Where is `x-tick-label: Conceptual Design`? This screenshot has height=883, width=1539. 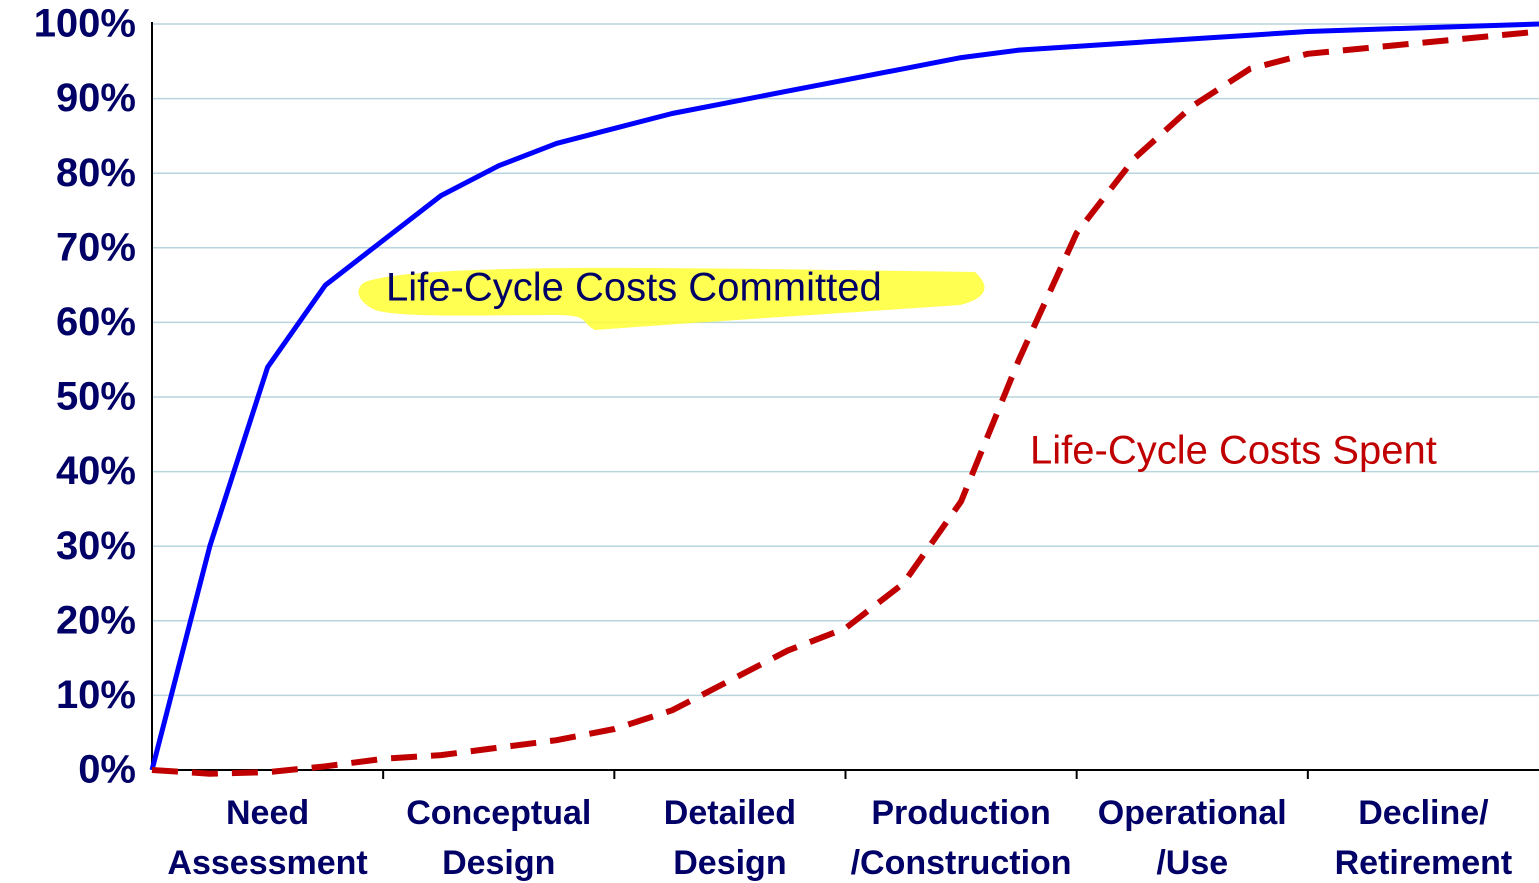 x-tick-label: Conceptual Design is located at coordinates (498, 838).